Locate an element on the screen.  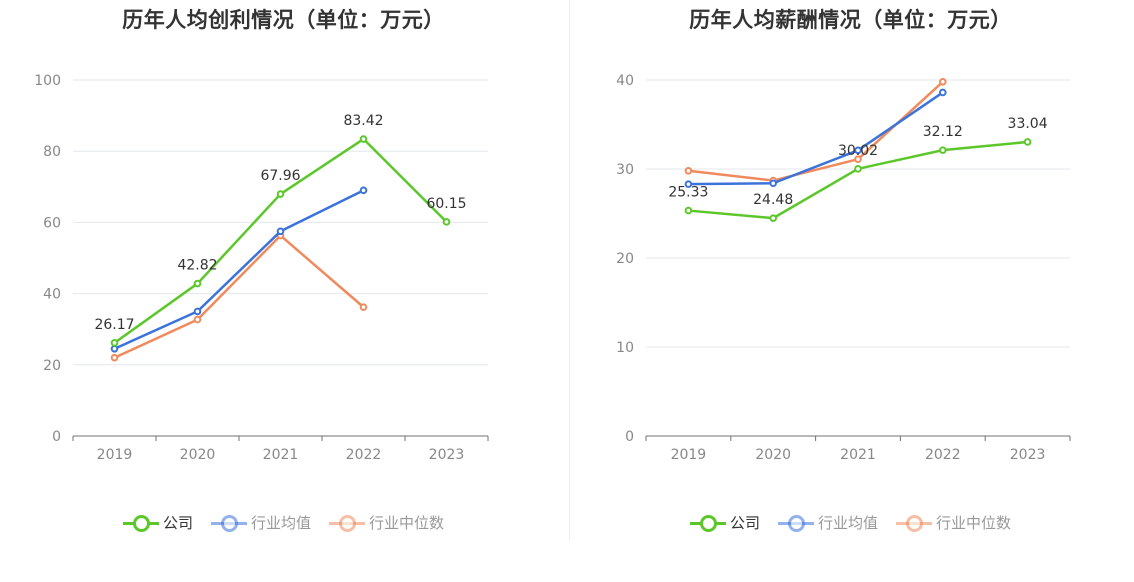
data-label: 42.82 is located at coordinates (197, 266).